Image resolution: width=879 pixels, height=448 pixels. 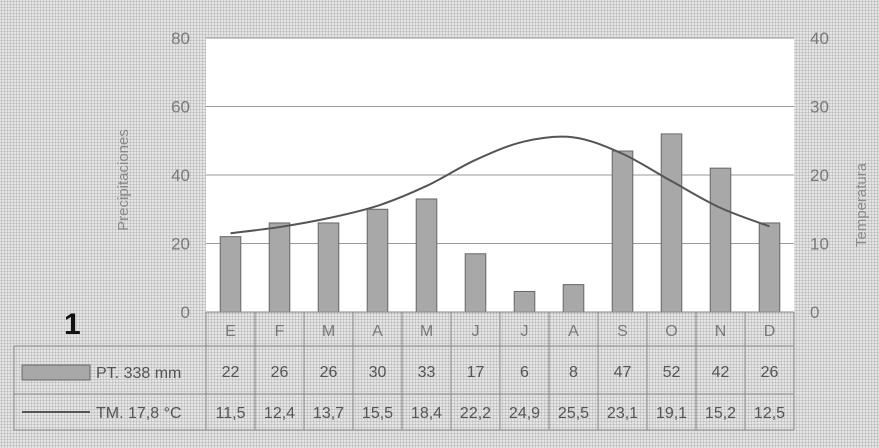 What do you see at coordinates (328, 413) in the screenshot?
I see `temperature-cell: 13,7` at bounding box center [328, 413].